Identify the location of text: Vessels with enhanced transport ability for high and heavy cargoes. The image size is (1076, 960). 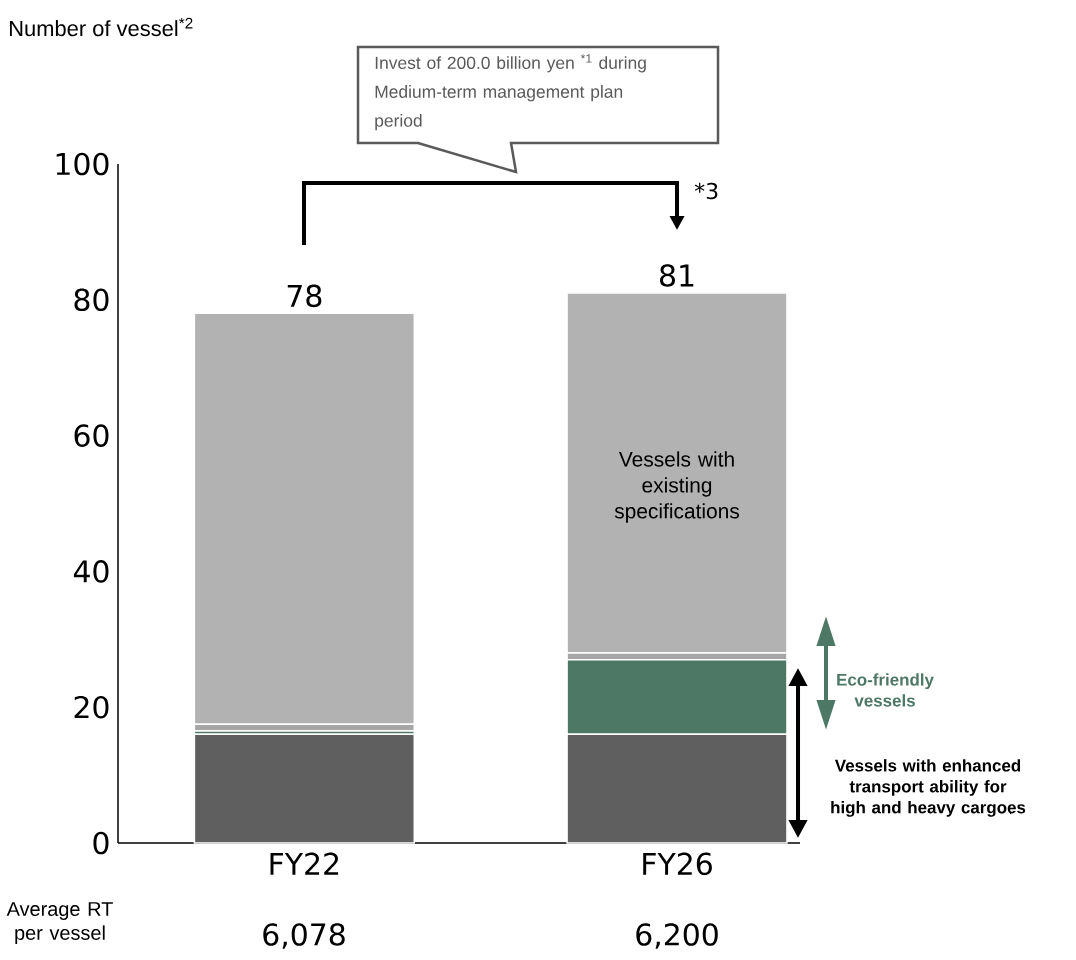
(928, 788).